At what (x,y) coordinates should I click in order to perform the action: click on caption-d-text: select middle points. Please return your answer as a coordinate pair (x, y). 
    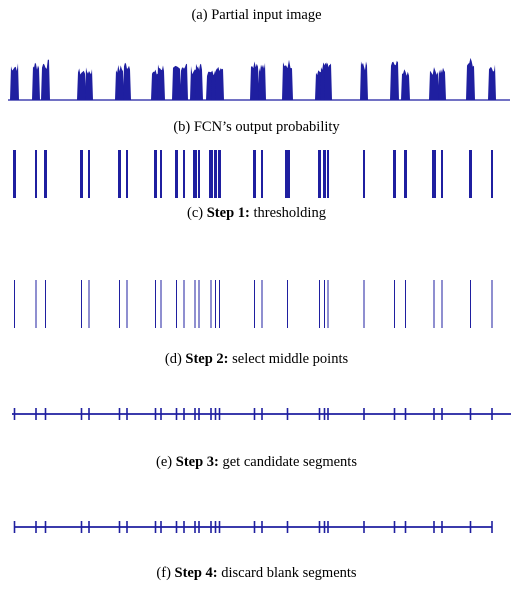
    Looking at the image, I should click on (290, 359).